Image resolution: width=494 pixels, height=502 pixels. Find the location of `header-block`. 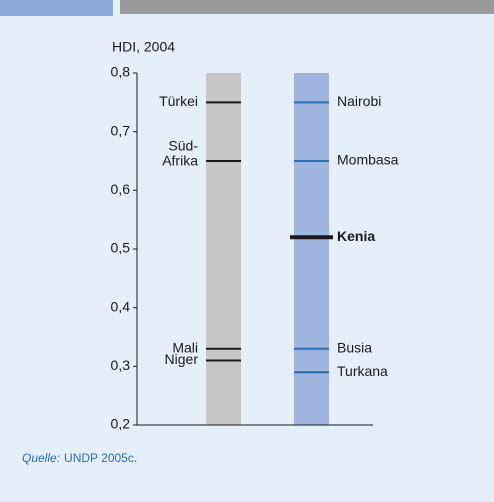

header-block is located at coordinates (56, 8).